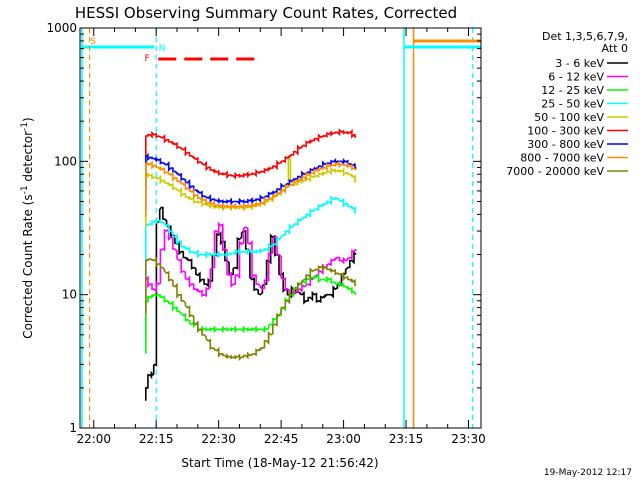 The image size is (640, 480). What do you see at coordinates (579, 63) in the screenshot?
I see `legend-entry-label: 3 - 6 keV` at bounding box center [579, 63].